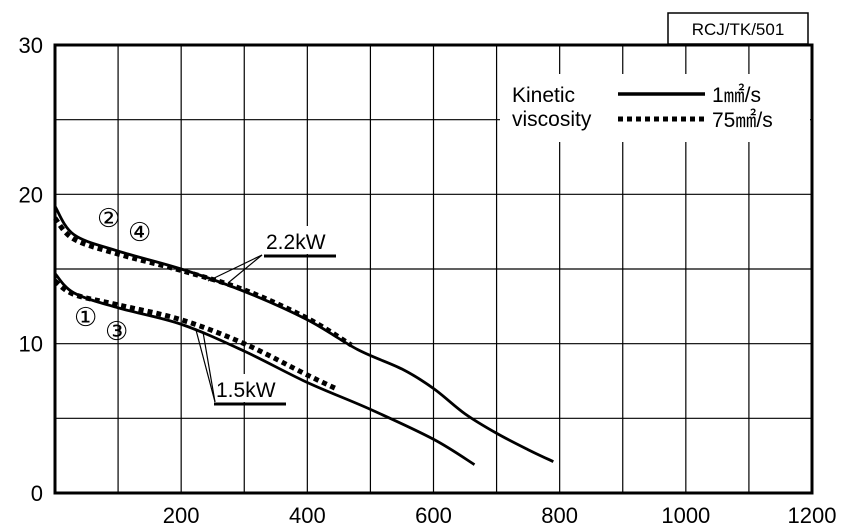 This screenshot has width=860, height=532. I want to click on x-tick-label: 600, so click(433, 515).